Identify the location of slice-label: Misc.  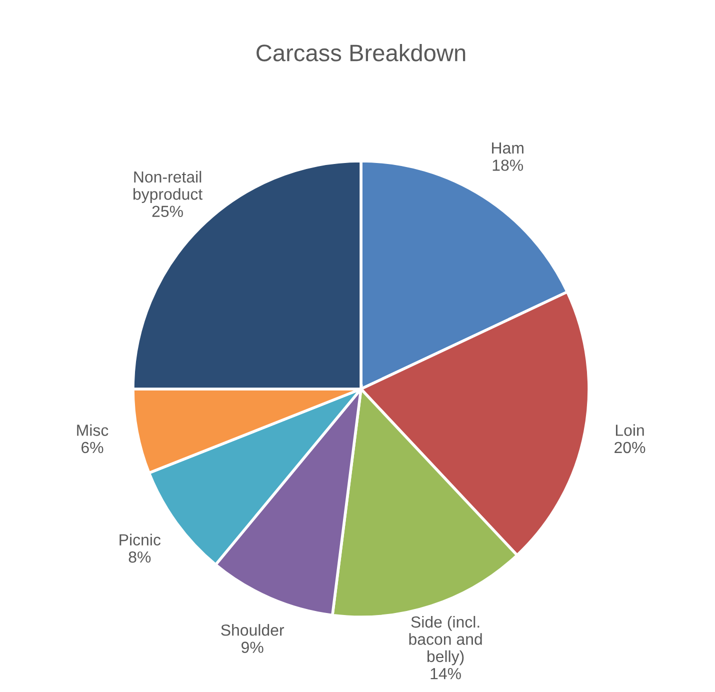
(92, 430).